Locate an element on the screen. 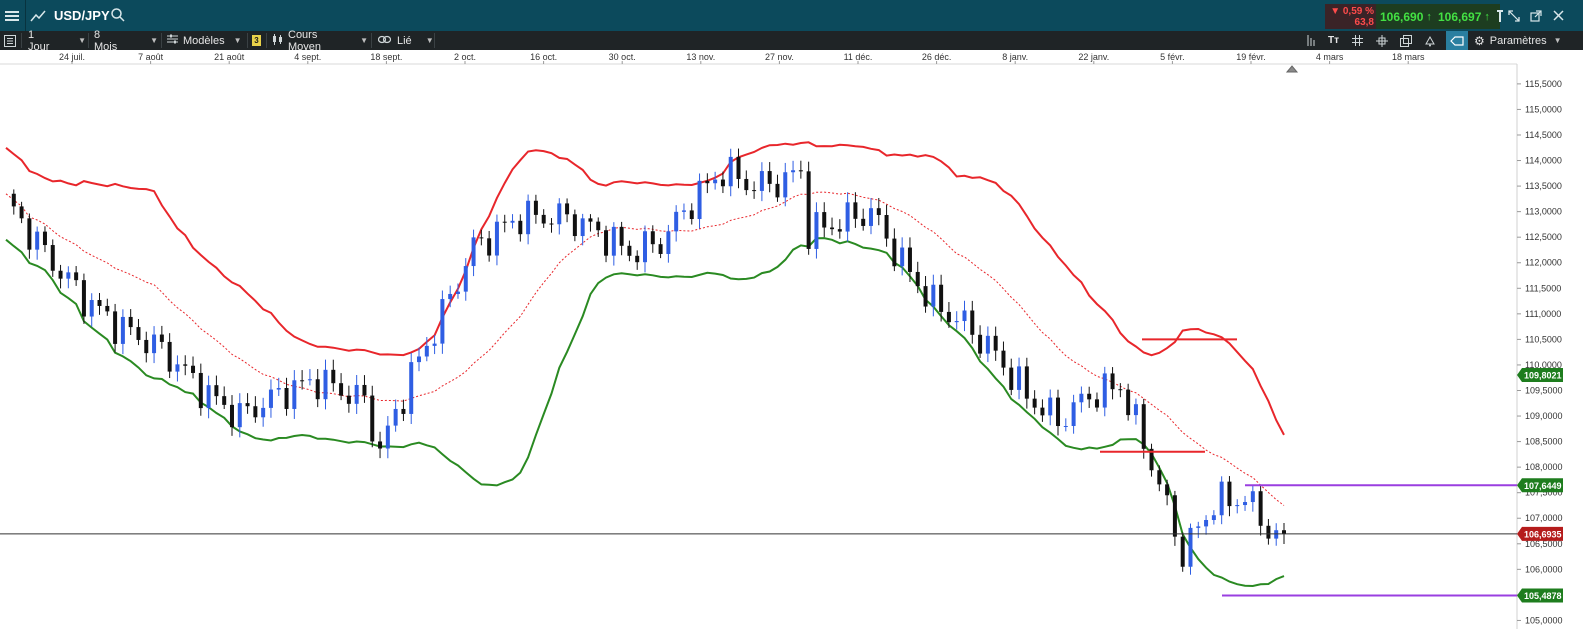  x-tick-label: 5 févr. is located at coordinates (1172, 57).